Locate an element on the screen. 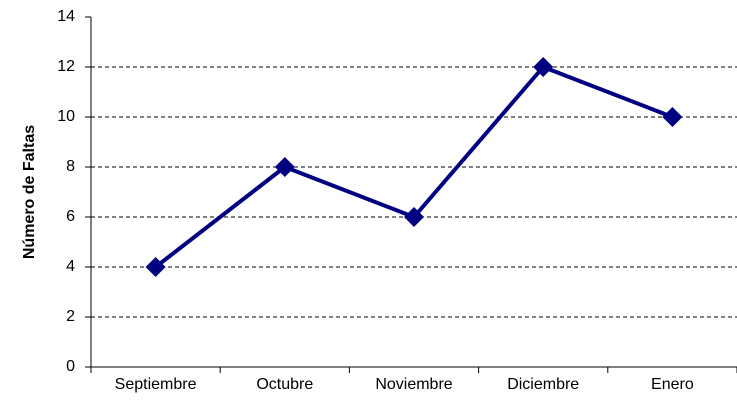  x-tick-label: Enero is located at coordinates (672, 384).